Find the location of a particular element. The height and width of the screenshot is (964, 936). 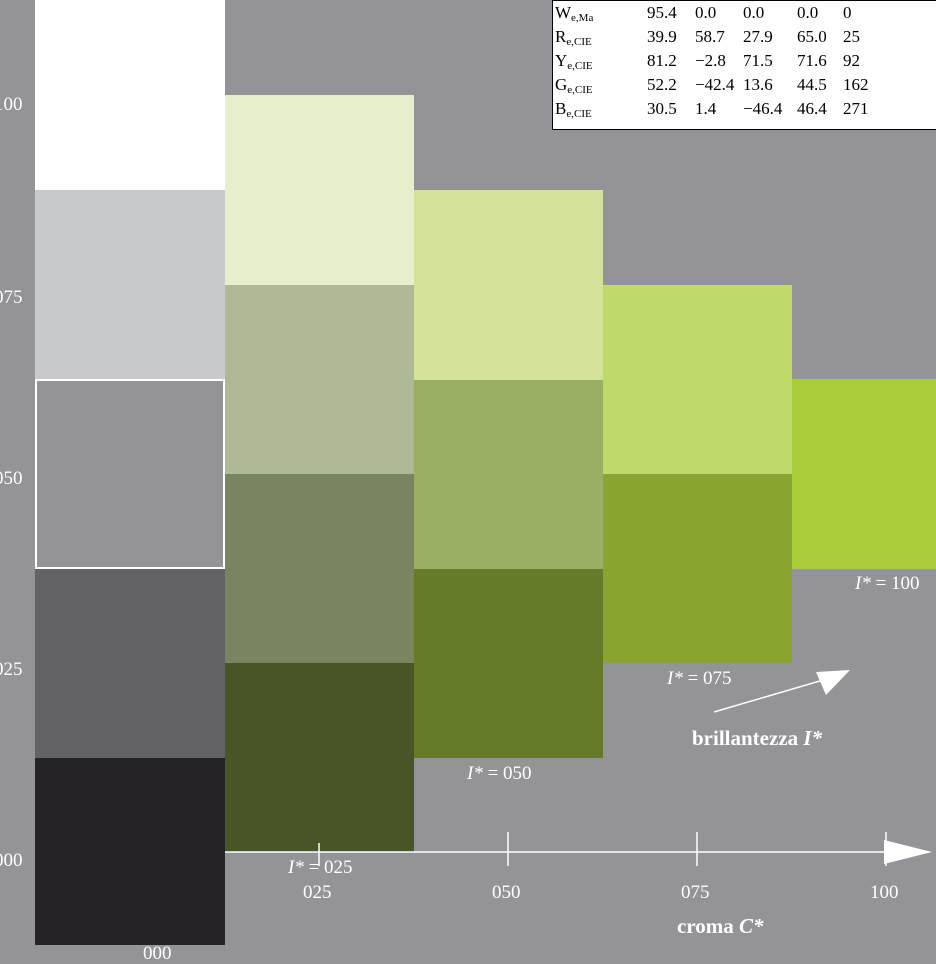

y-tick-025: 025 is located at coordinates (11, 669).